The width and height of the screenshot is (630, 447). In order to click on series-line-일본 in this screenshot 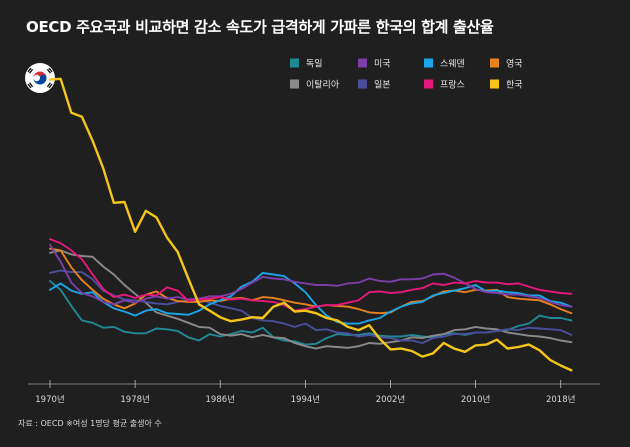, I will do `click(311, 306)`.